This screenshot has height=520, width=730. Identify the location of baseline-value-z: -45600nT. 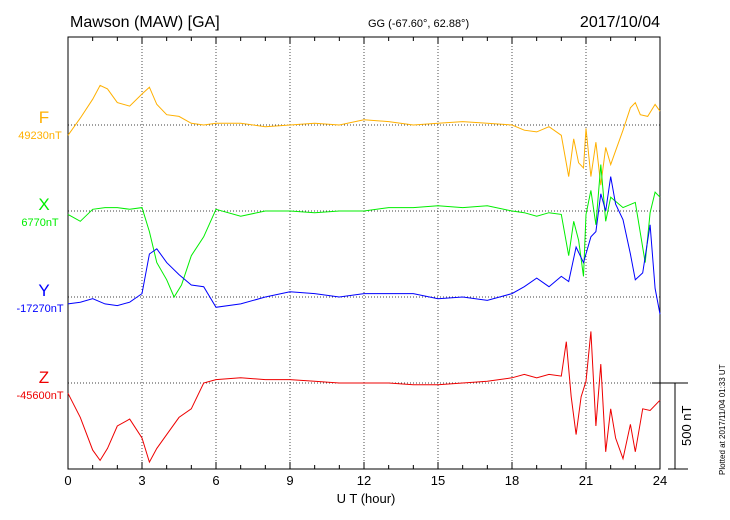
(39, 396).